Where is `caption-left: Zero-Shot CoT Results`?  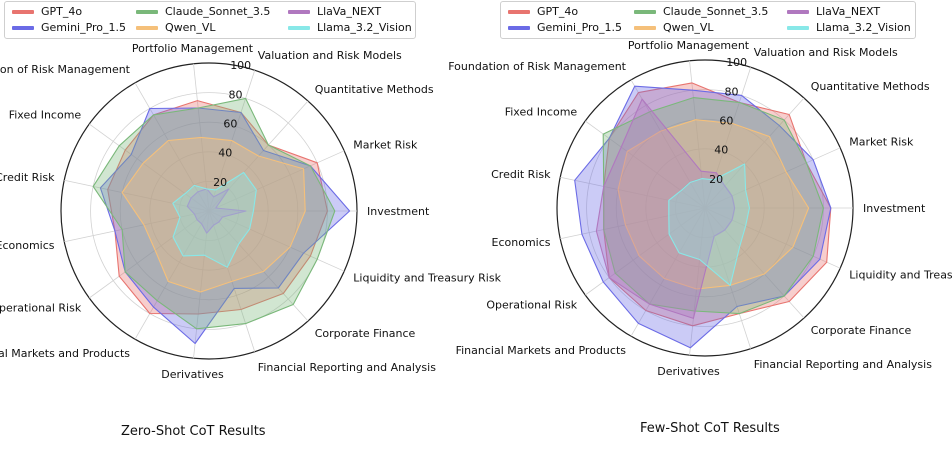
caption-left: Zero-Shot CoT Results is located at coordinates (193, 431).